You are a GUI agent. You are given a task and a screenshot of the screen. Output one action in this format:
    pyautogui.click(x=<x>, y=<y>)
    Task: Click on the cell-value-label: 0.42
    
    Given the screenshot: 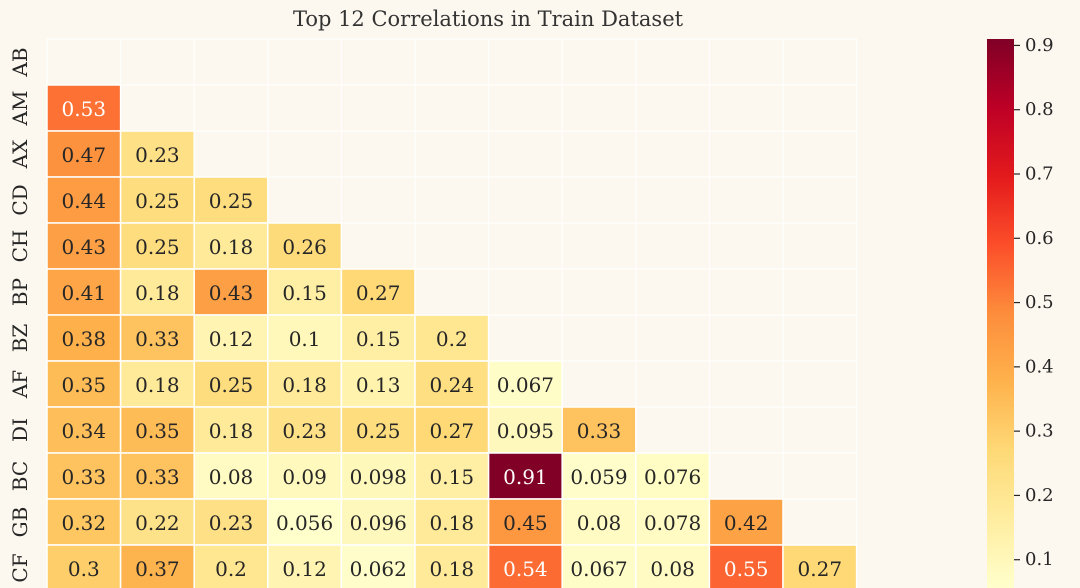 What is the action you would take?
    pyautogui.click(x=746, y=523)
    